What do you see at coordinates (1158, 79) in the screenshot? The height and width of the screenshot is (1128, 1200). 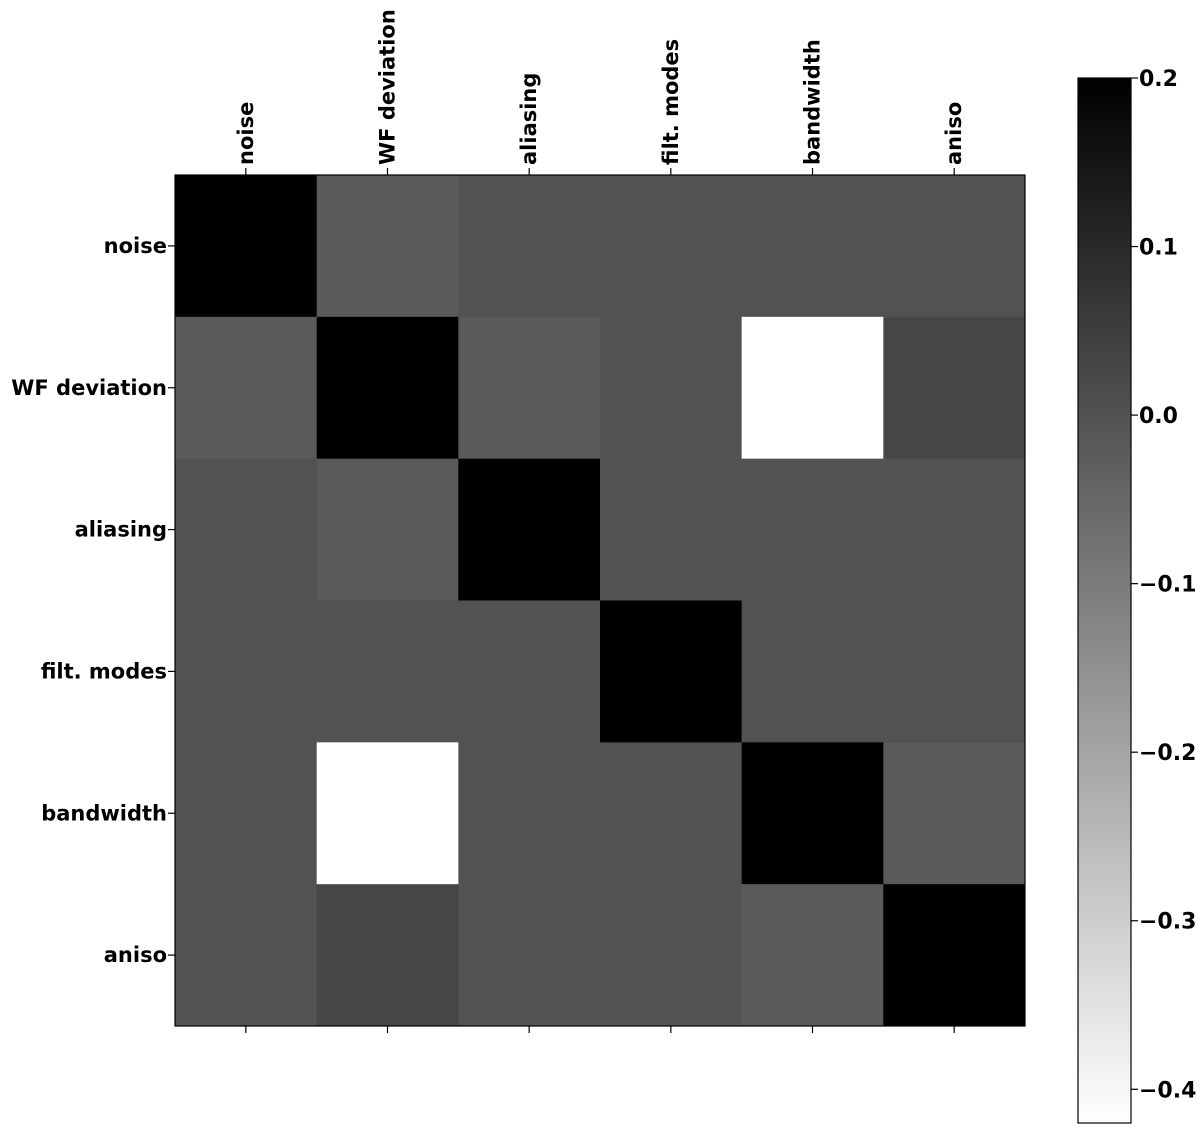 I see `colorbar-tick-label: 0.2` at bounding box center [1158, 79].